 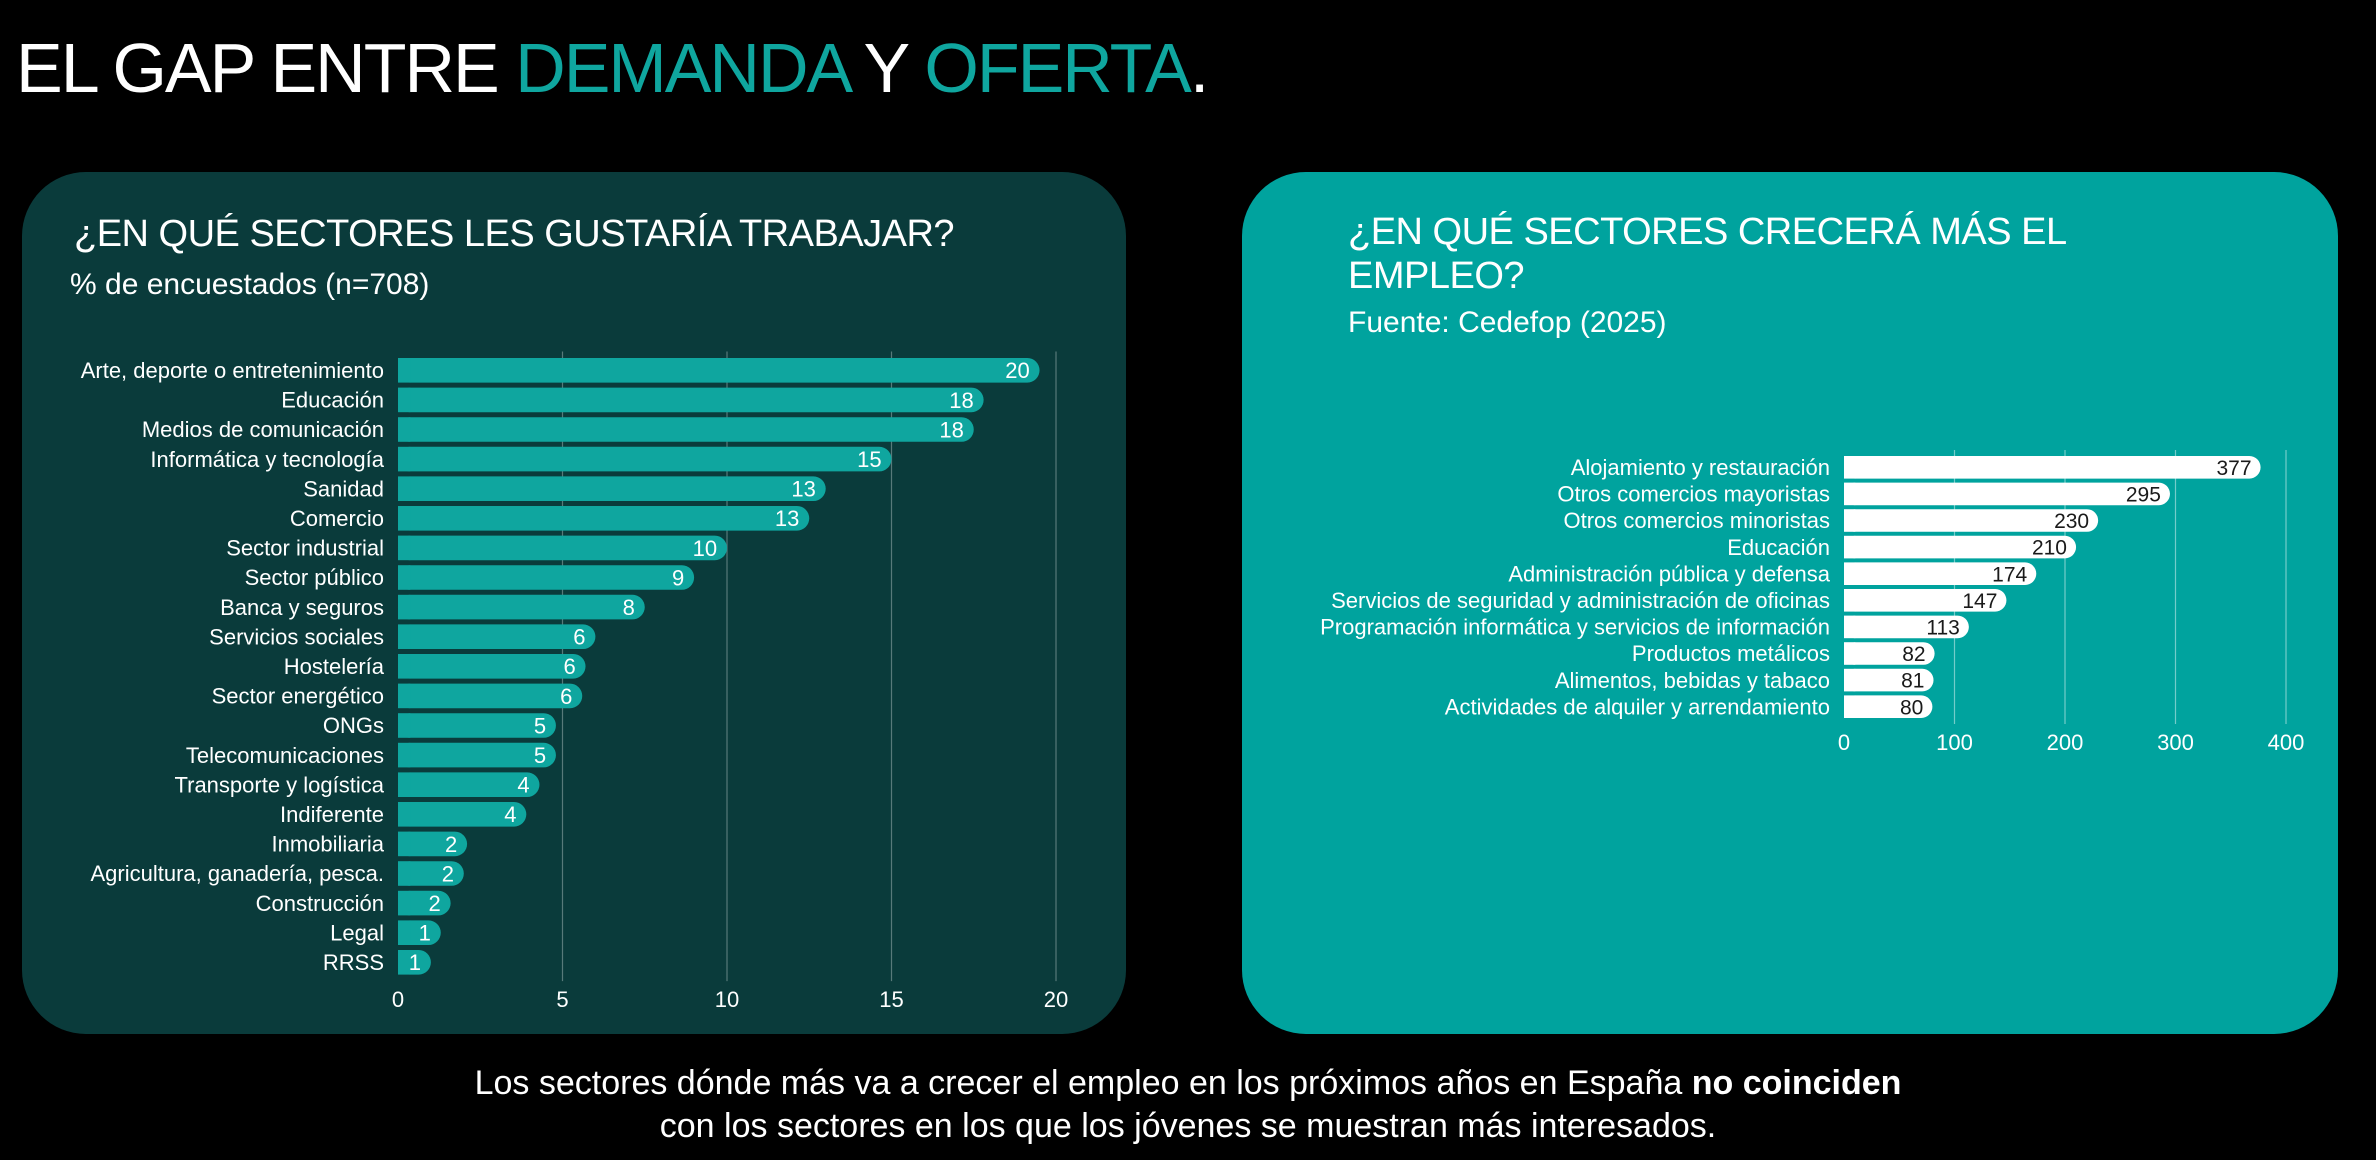 What do you see at coordinates (629, 607) in the screenshot?
I see `data-label: 8` at bounding box center [629, 607].